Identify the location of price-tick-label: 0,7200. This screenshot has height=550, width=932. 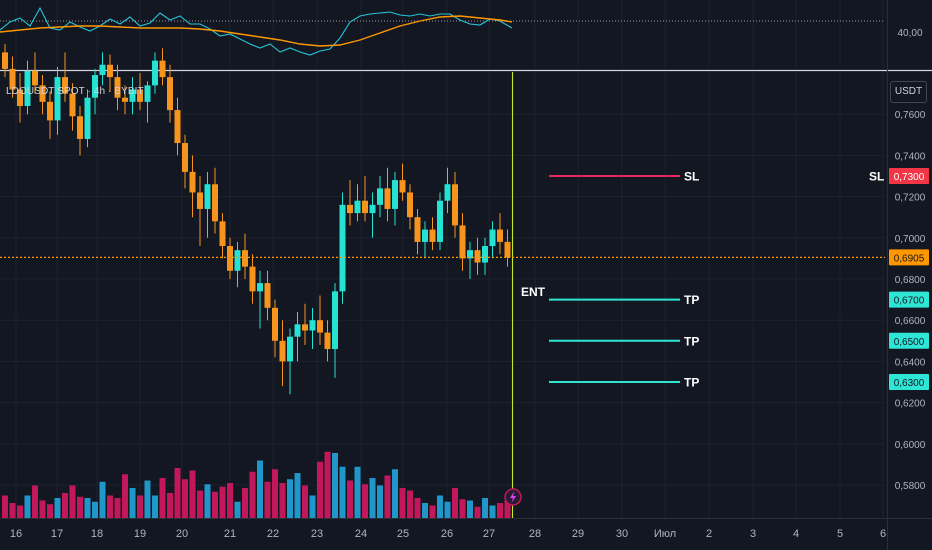
(910, 198).